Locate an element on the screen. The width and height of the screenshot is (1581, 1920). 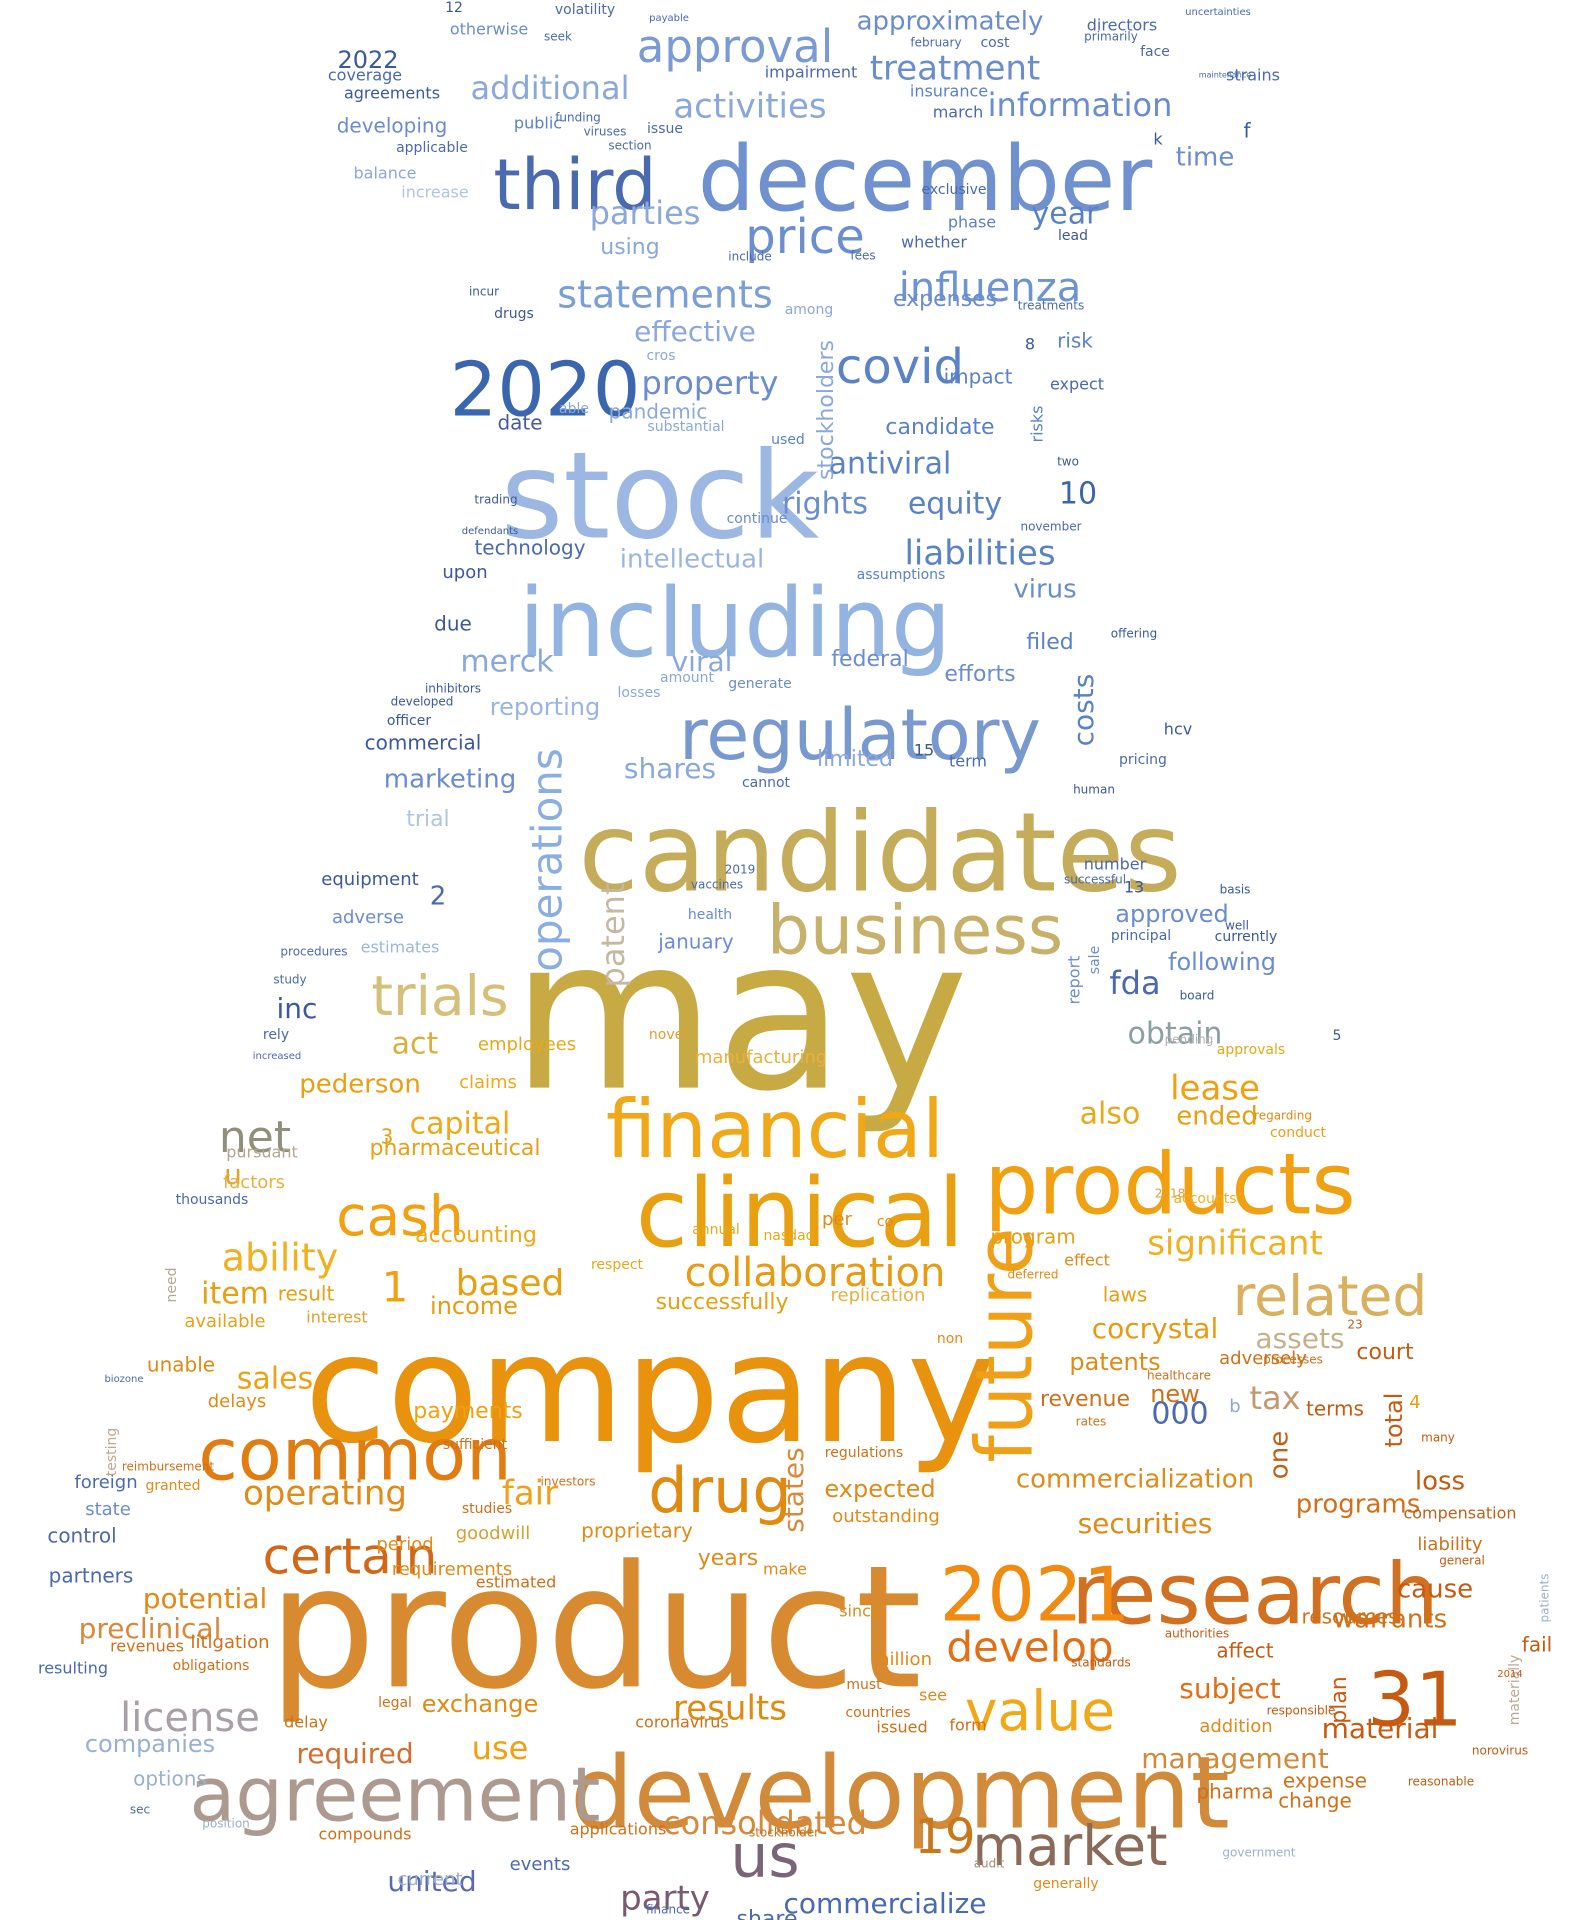
word-term: term is located at coordinates (968, 761).